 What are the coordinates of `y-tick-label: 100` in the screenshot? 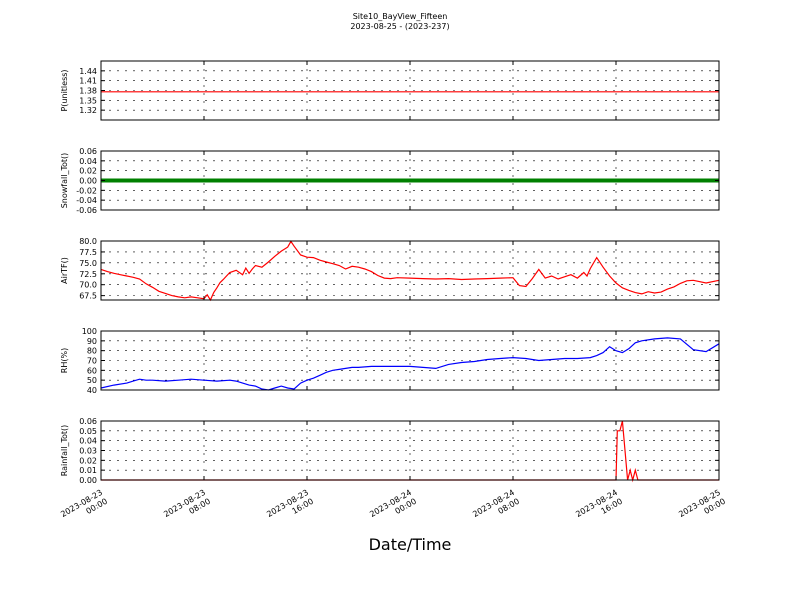 It's located at (89, 331).